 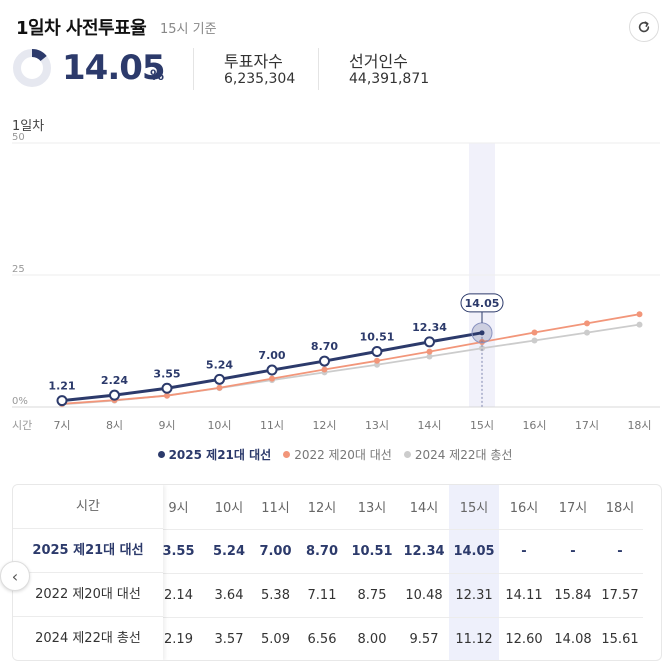 What do you see at coordinates (474, 507) in the screenshot?
I see `table-column-header: 15시` at bounding box center [474, 507].